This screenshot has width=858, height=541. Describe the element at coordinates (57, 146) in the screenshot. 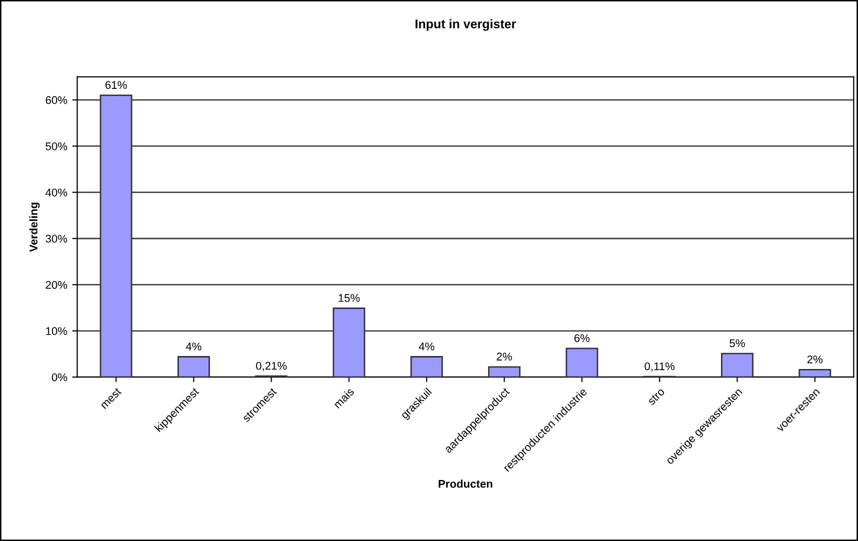

I see `y-tick-label: 50%` at that location.